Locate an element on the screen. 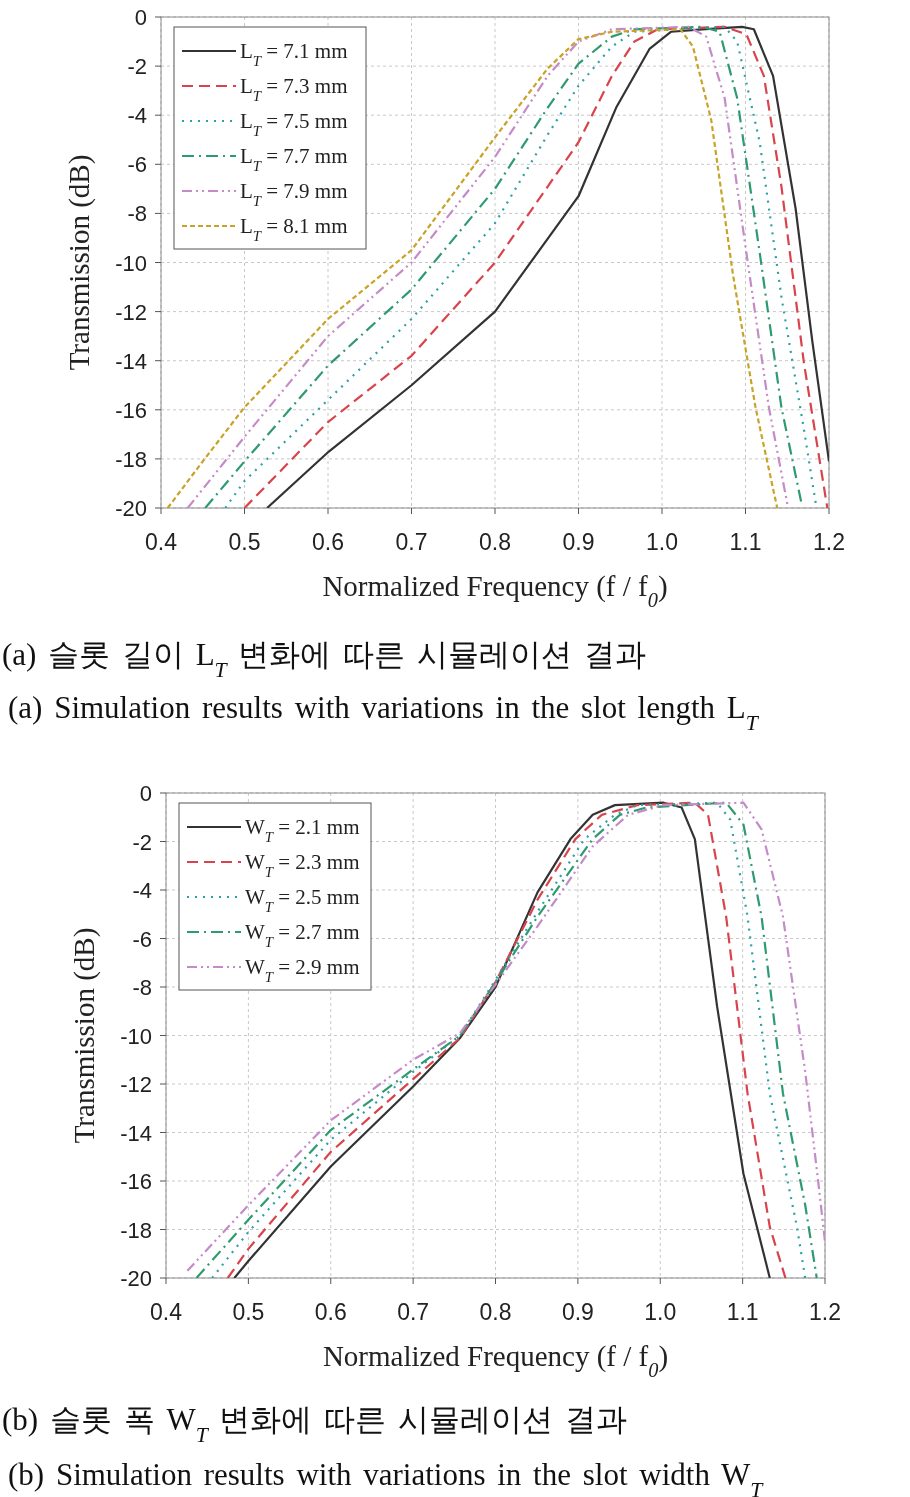 This screenshot has width=910, height=1497. legend-label: L$_{T}$ = 7.5 mm is located at coordinates (294, 124).